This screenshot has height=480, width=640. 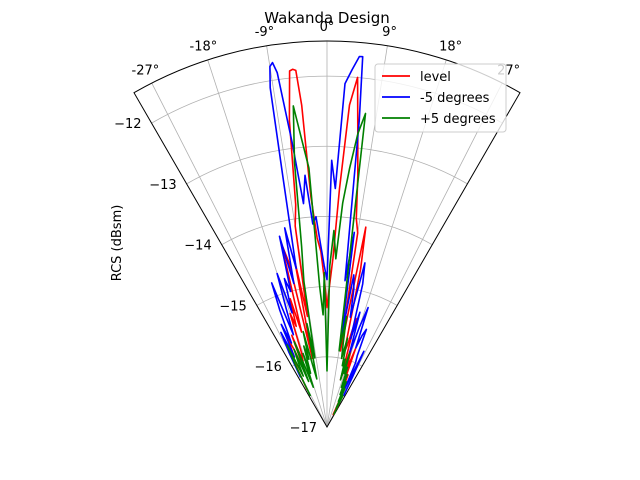 I want to click on r-tick-label: −16, so click(x=267, y=367).